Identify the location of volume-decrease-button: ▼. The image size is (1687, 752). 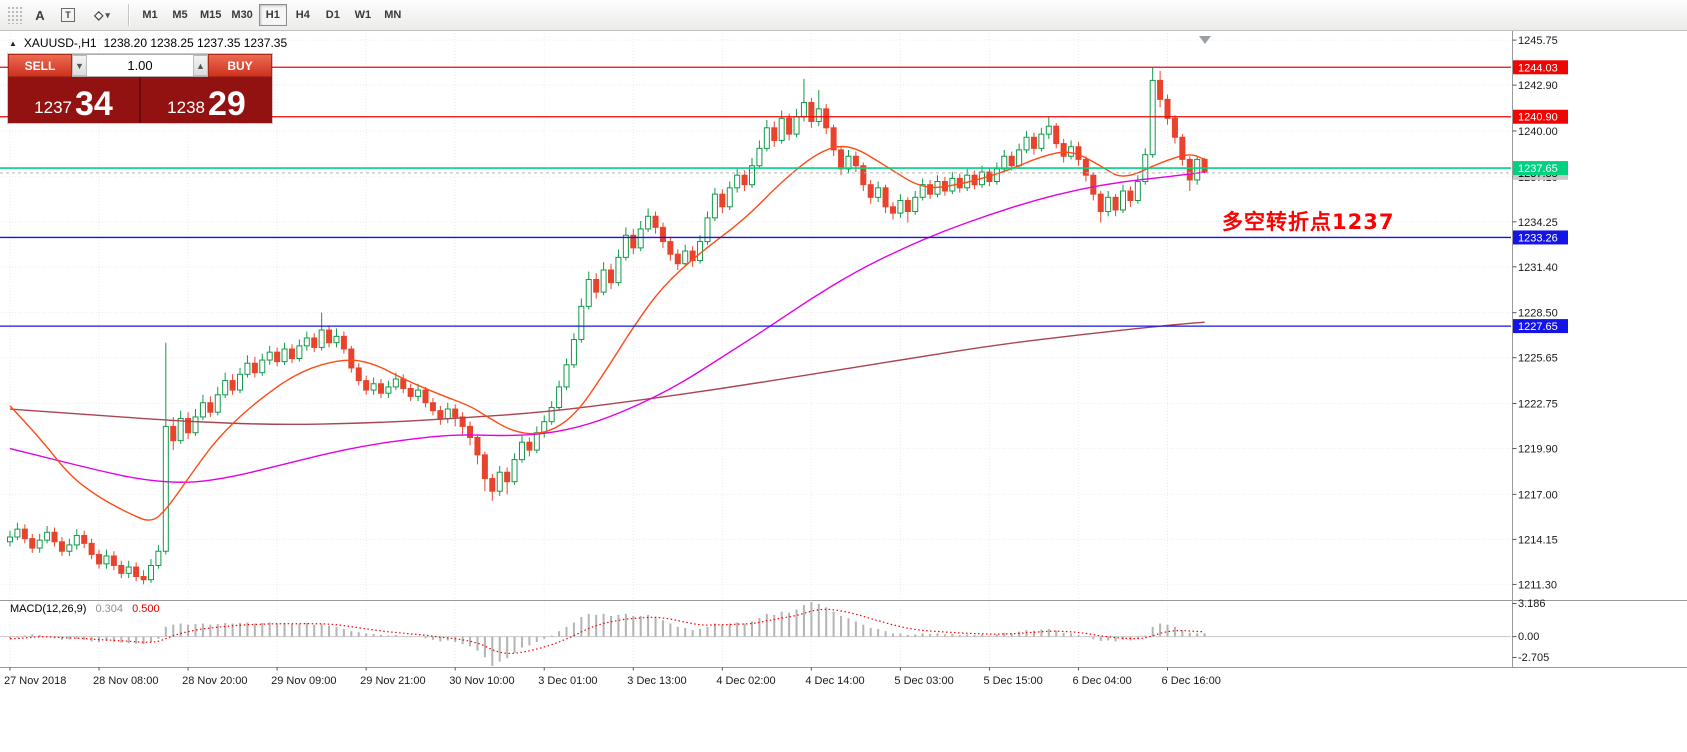
(79, 65).